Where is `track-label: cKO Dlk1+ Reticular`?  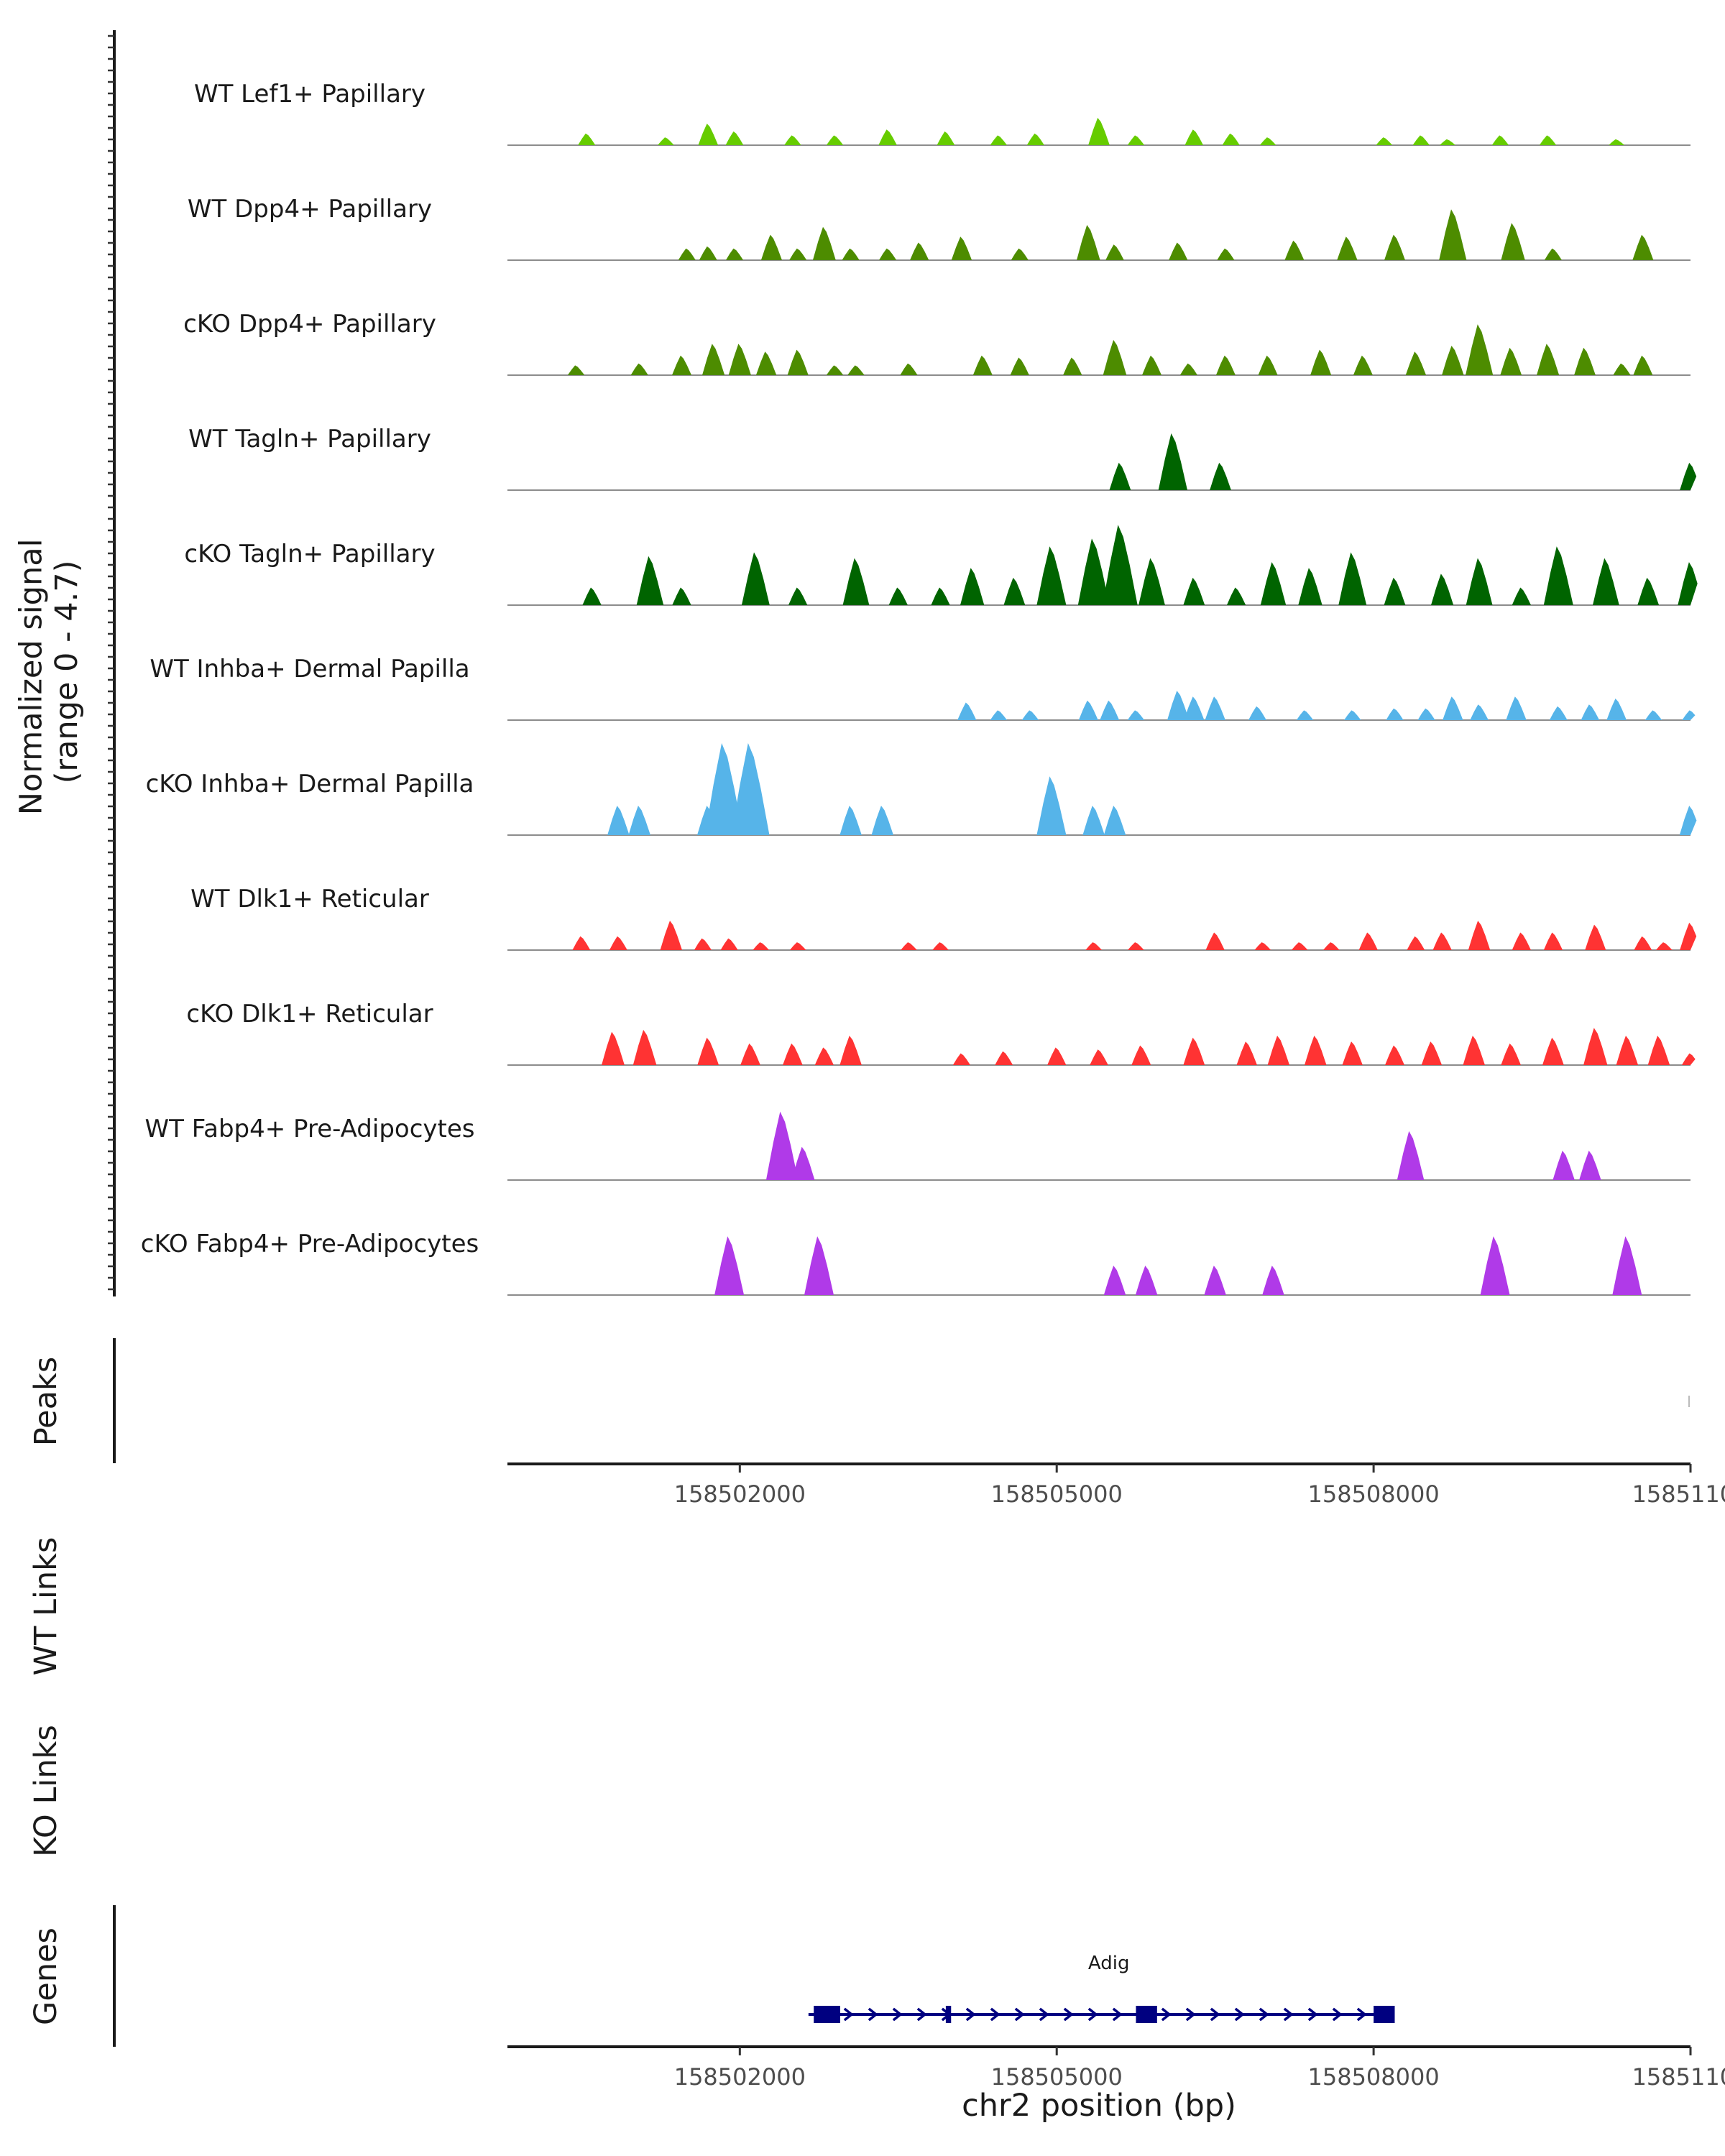 track-label: cKO Dlk1+ Reticular is located at coordinates (309, 1014).